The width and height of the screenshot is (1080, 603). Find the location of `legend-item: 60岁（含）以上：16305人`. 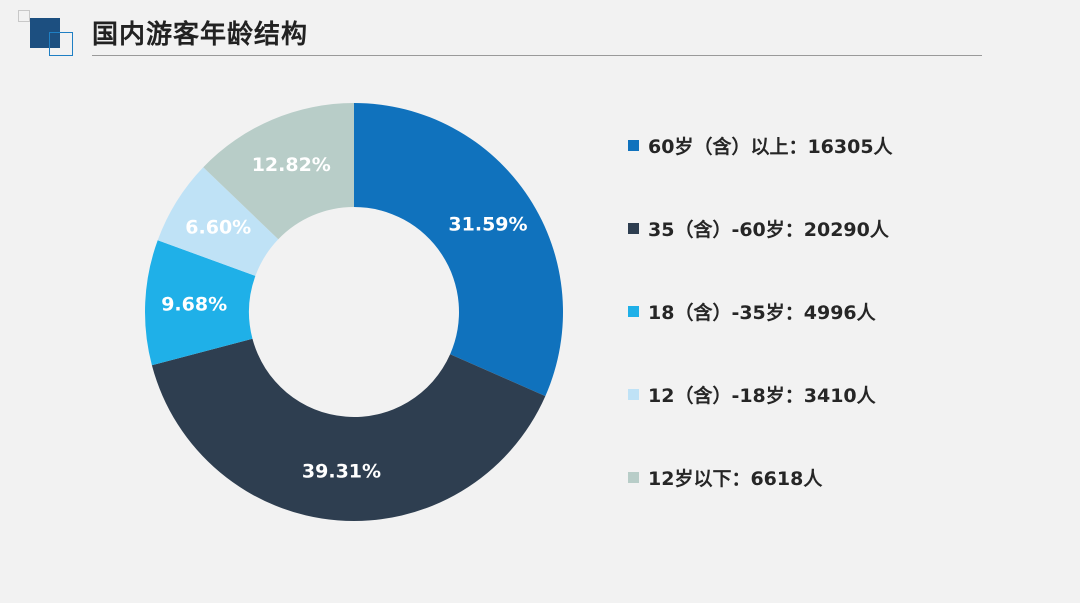

legend-item: 60岁（含）以上：16305人 is located at coordinates (760, 145).